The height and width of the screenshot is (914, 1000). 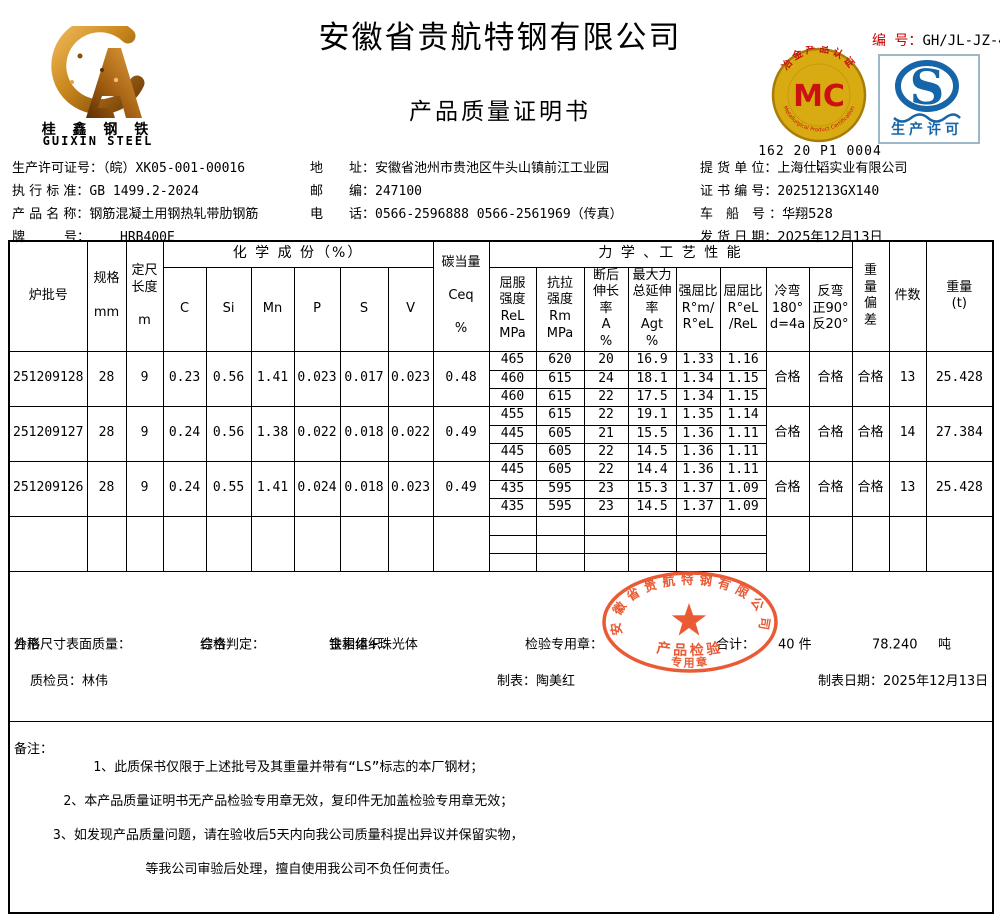 I want to click on cell-ratio1, so click(x=698, y=562).